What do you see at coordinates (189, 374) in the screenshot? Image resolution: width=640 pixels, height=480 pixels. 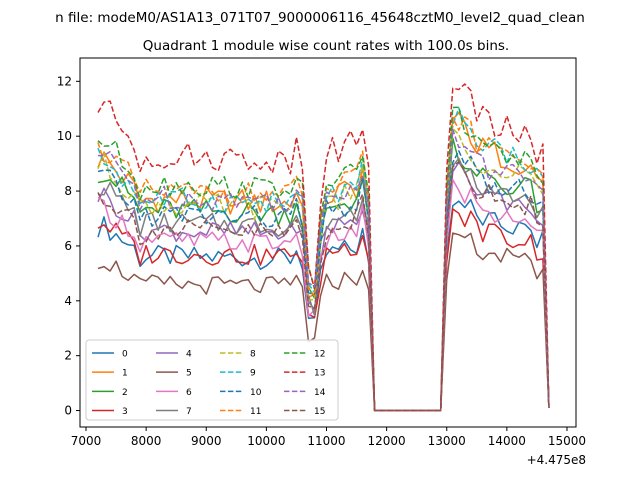 I see `legend-label-5: 5` at bounding box center [189, 374].